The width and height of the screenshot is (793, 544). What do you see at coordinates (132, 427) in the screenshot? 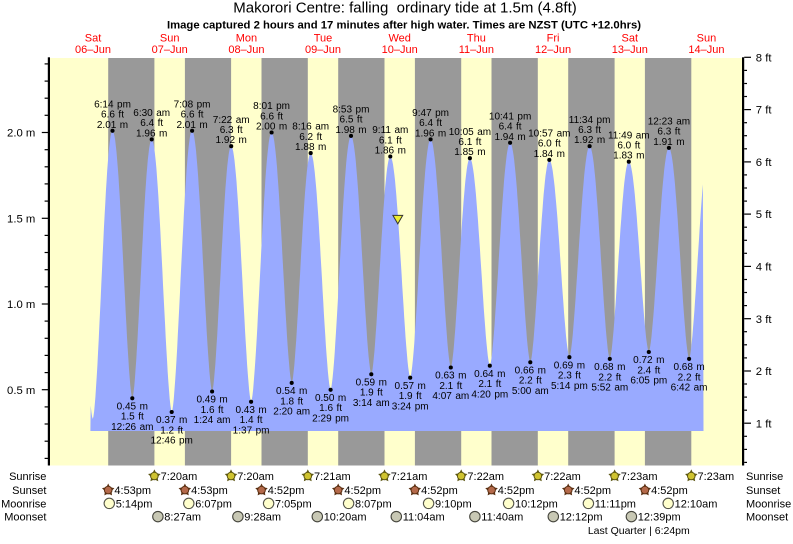
I see `svg-text: 12:26 am` at bounding box center [132, 427].